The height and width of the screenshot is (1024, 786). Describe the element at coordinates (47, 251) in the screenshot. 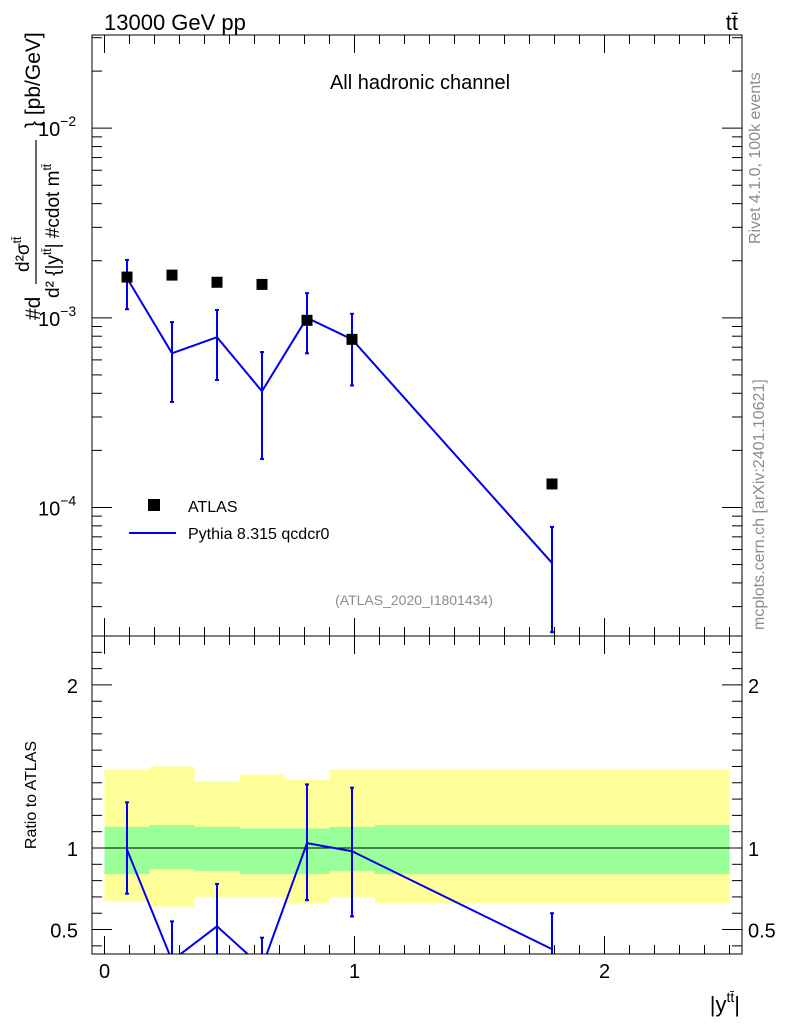

I see `y-title-denominator-sup: tt̄` at that location.